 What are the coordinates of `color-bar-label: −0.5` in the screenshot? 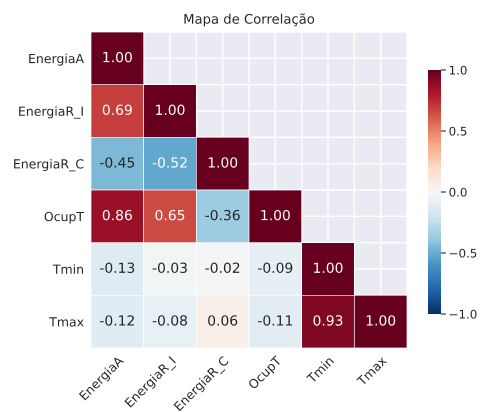 It's located at (463, 253).